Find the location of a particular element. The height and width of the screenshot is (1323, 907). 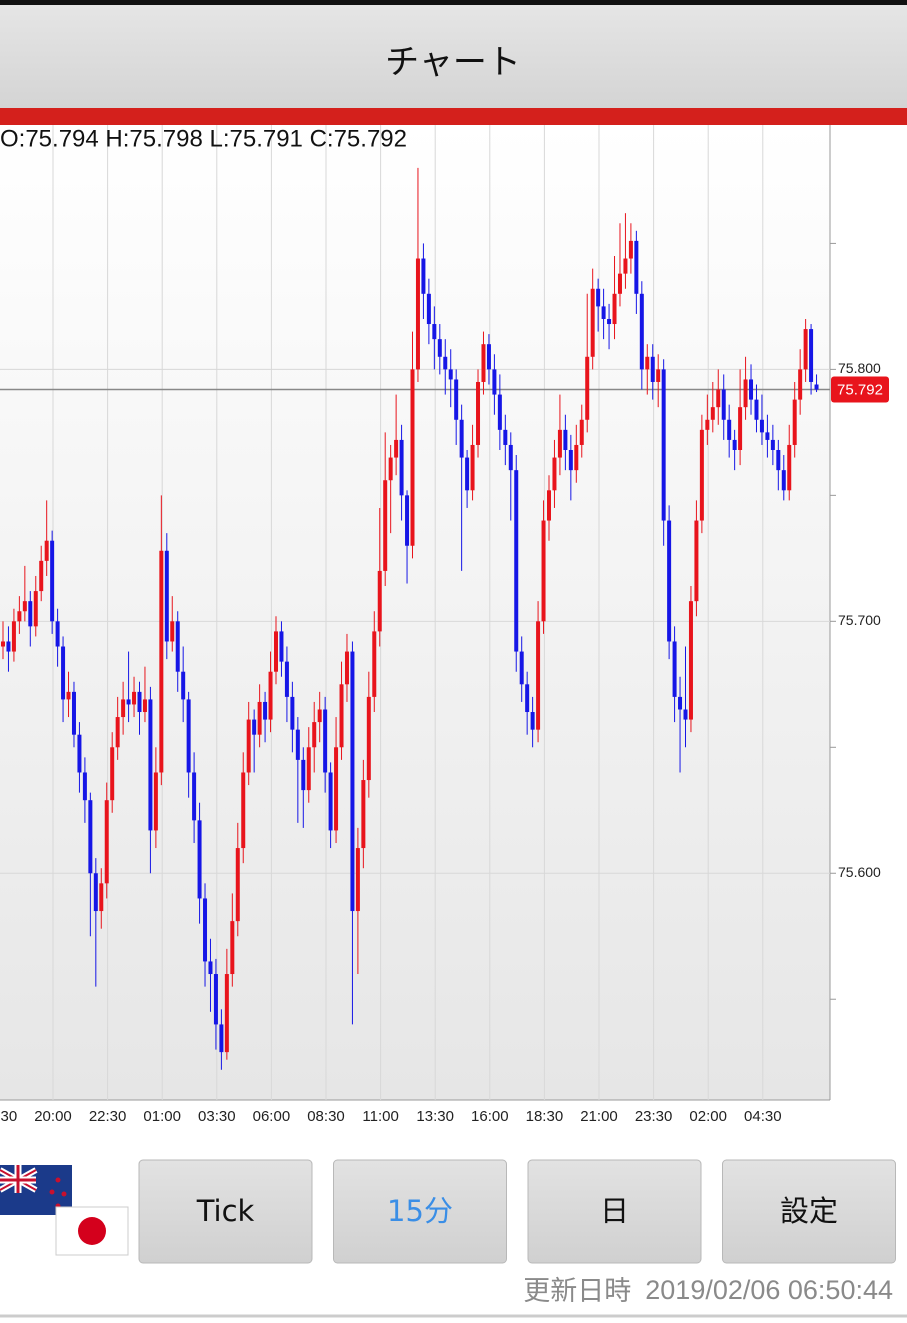

x-tick-label: 23:30 is located at coordinates (654, 1116).